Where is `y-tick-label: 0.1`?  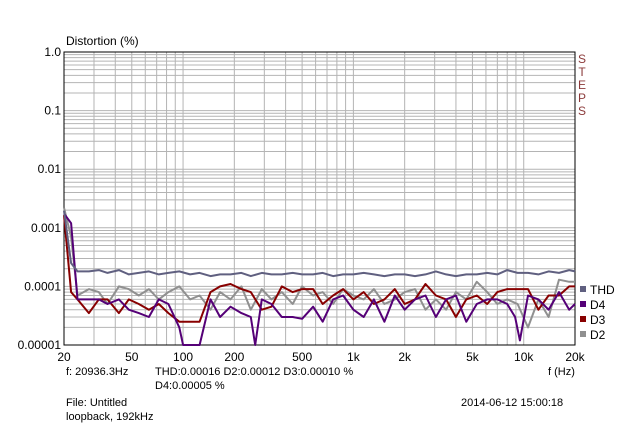
y-tick-label: 0.1 is located at coordinates (52, 111).